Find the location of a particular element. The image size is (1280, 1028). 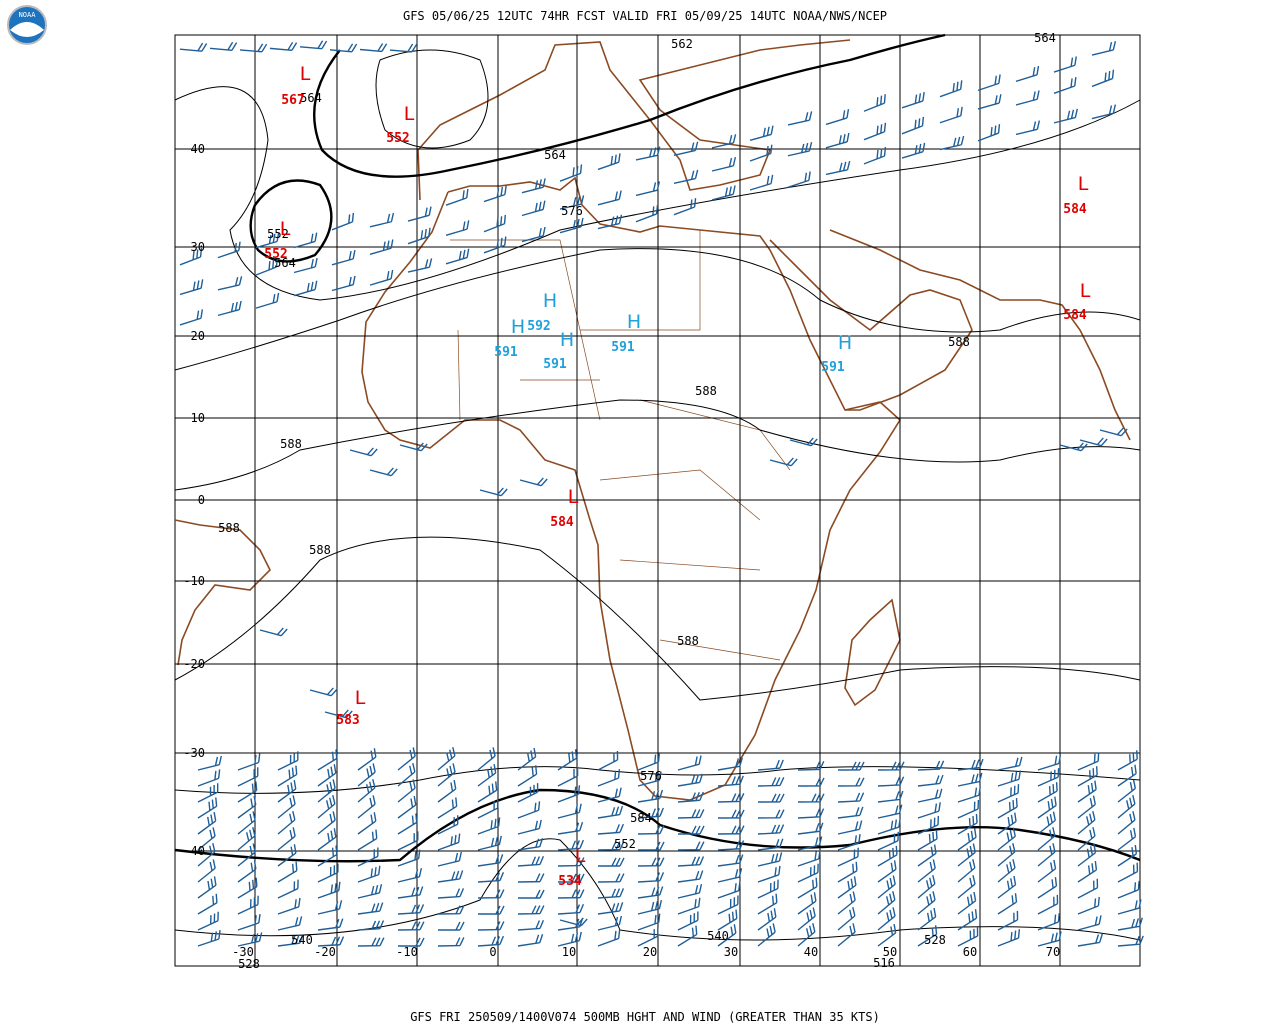

contour-label: 564 is located at coordinates (555, 155).